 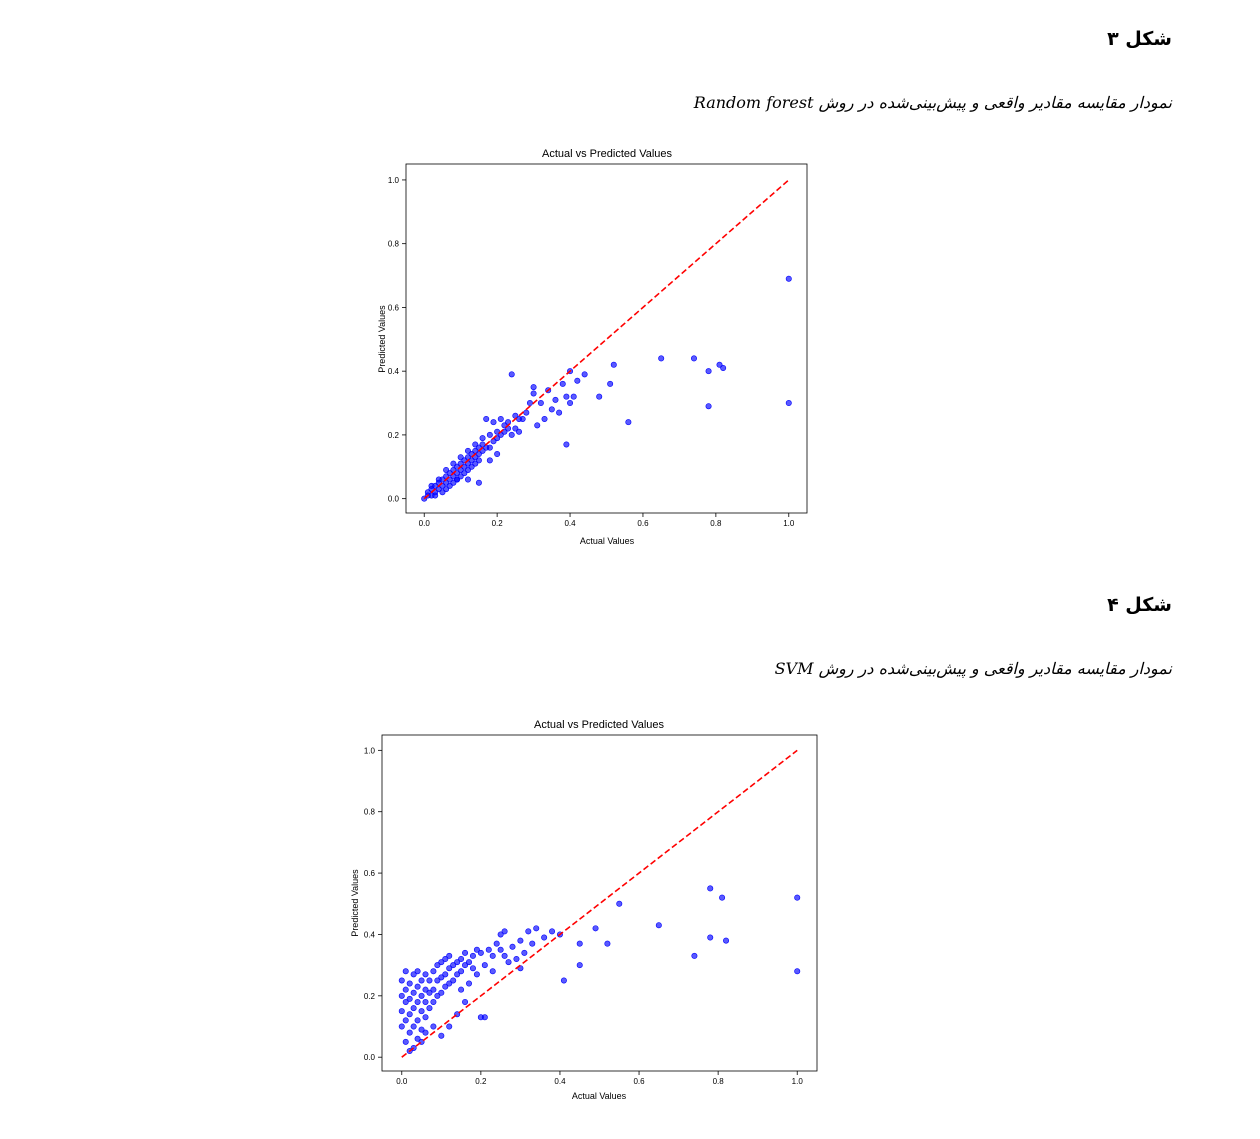 What do you see at coordinates (394, 371) in the screenshot?
I see `y-tick-label: 0.4` at bounding box center [394, 371].